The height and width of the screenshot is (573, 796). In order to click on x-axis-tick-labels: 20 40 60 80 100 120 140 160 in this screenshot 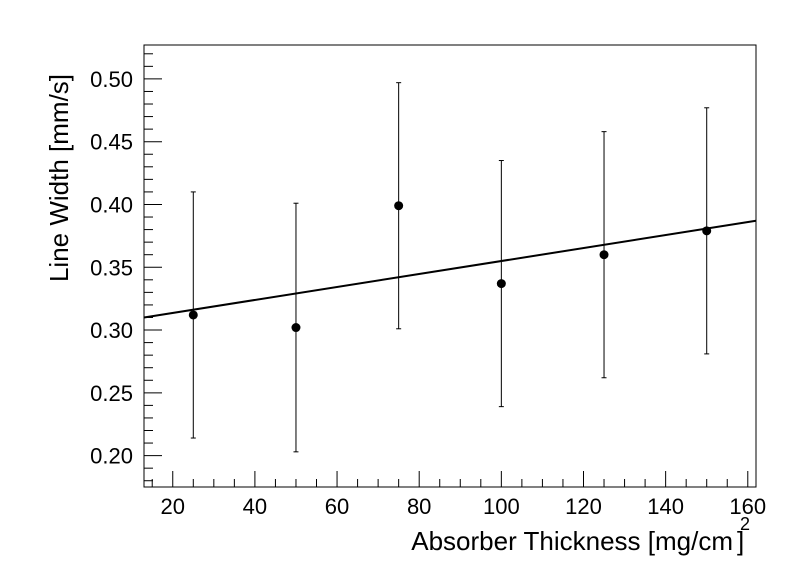, I will do `click(464, 506)`.